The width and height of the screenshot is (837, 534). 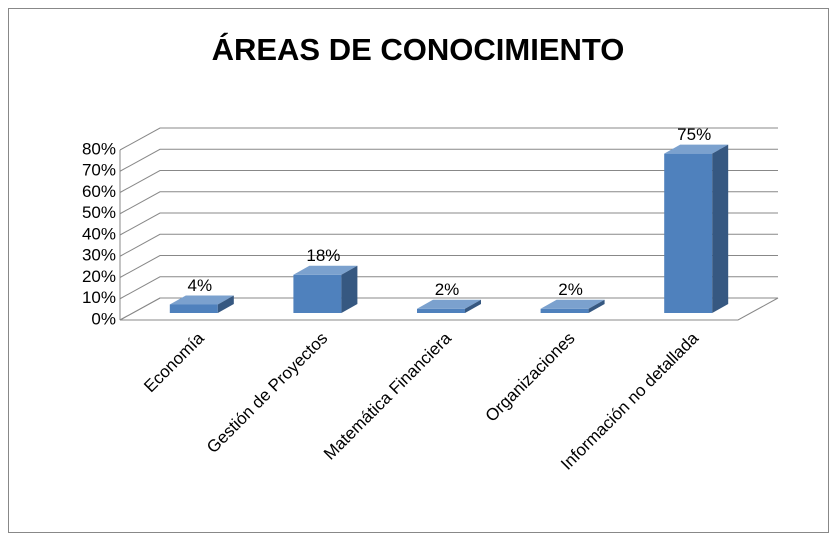 What do you see at coordinates (99, 297) in the screenshot?
I see `y-tick-label: 10%` at bounding box center [99, 297].